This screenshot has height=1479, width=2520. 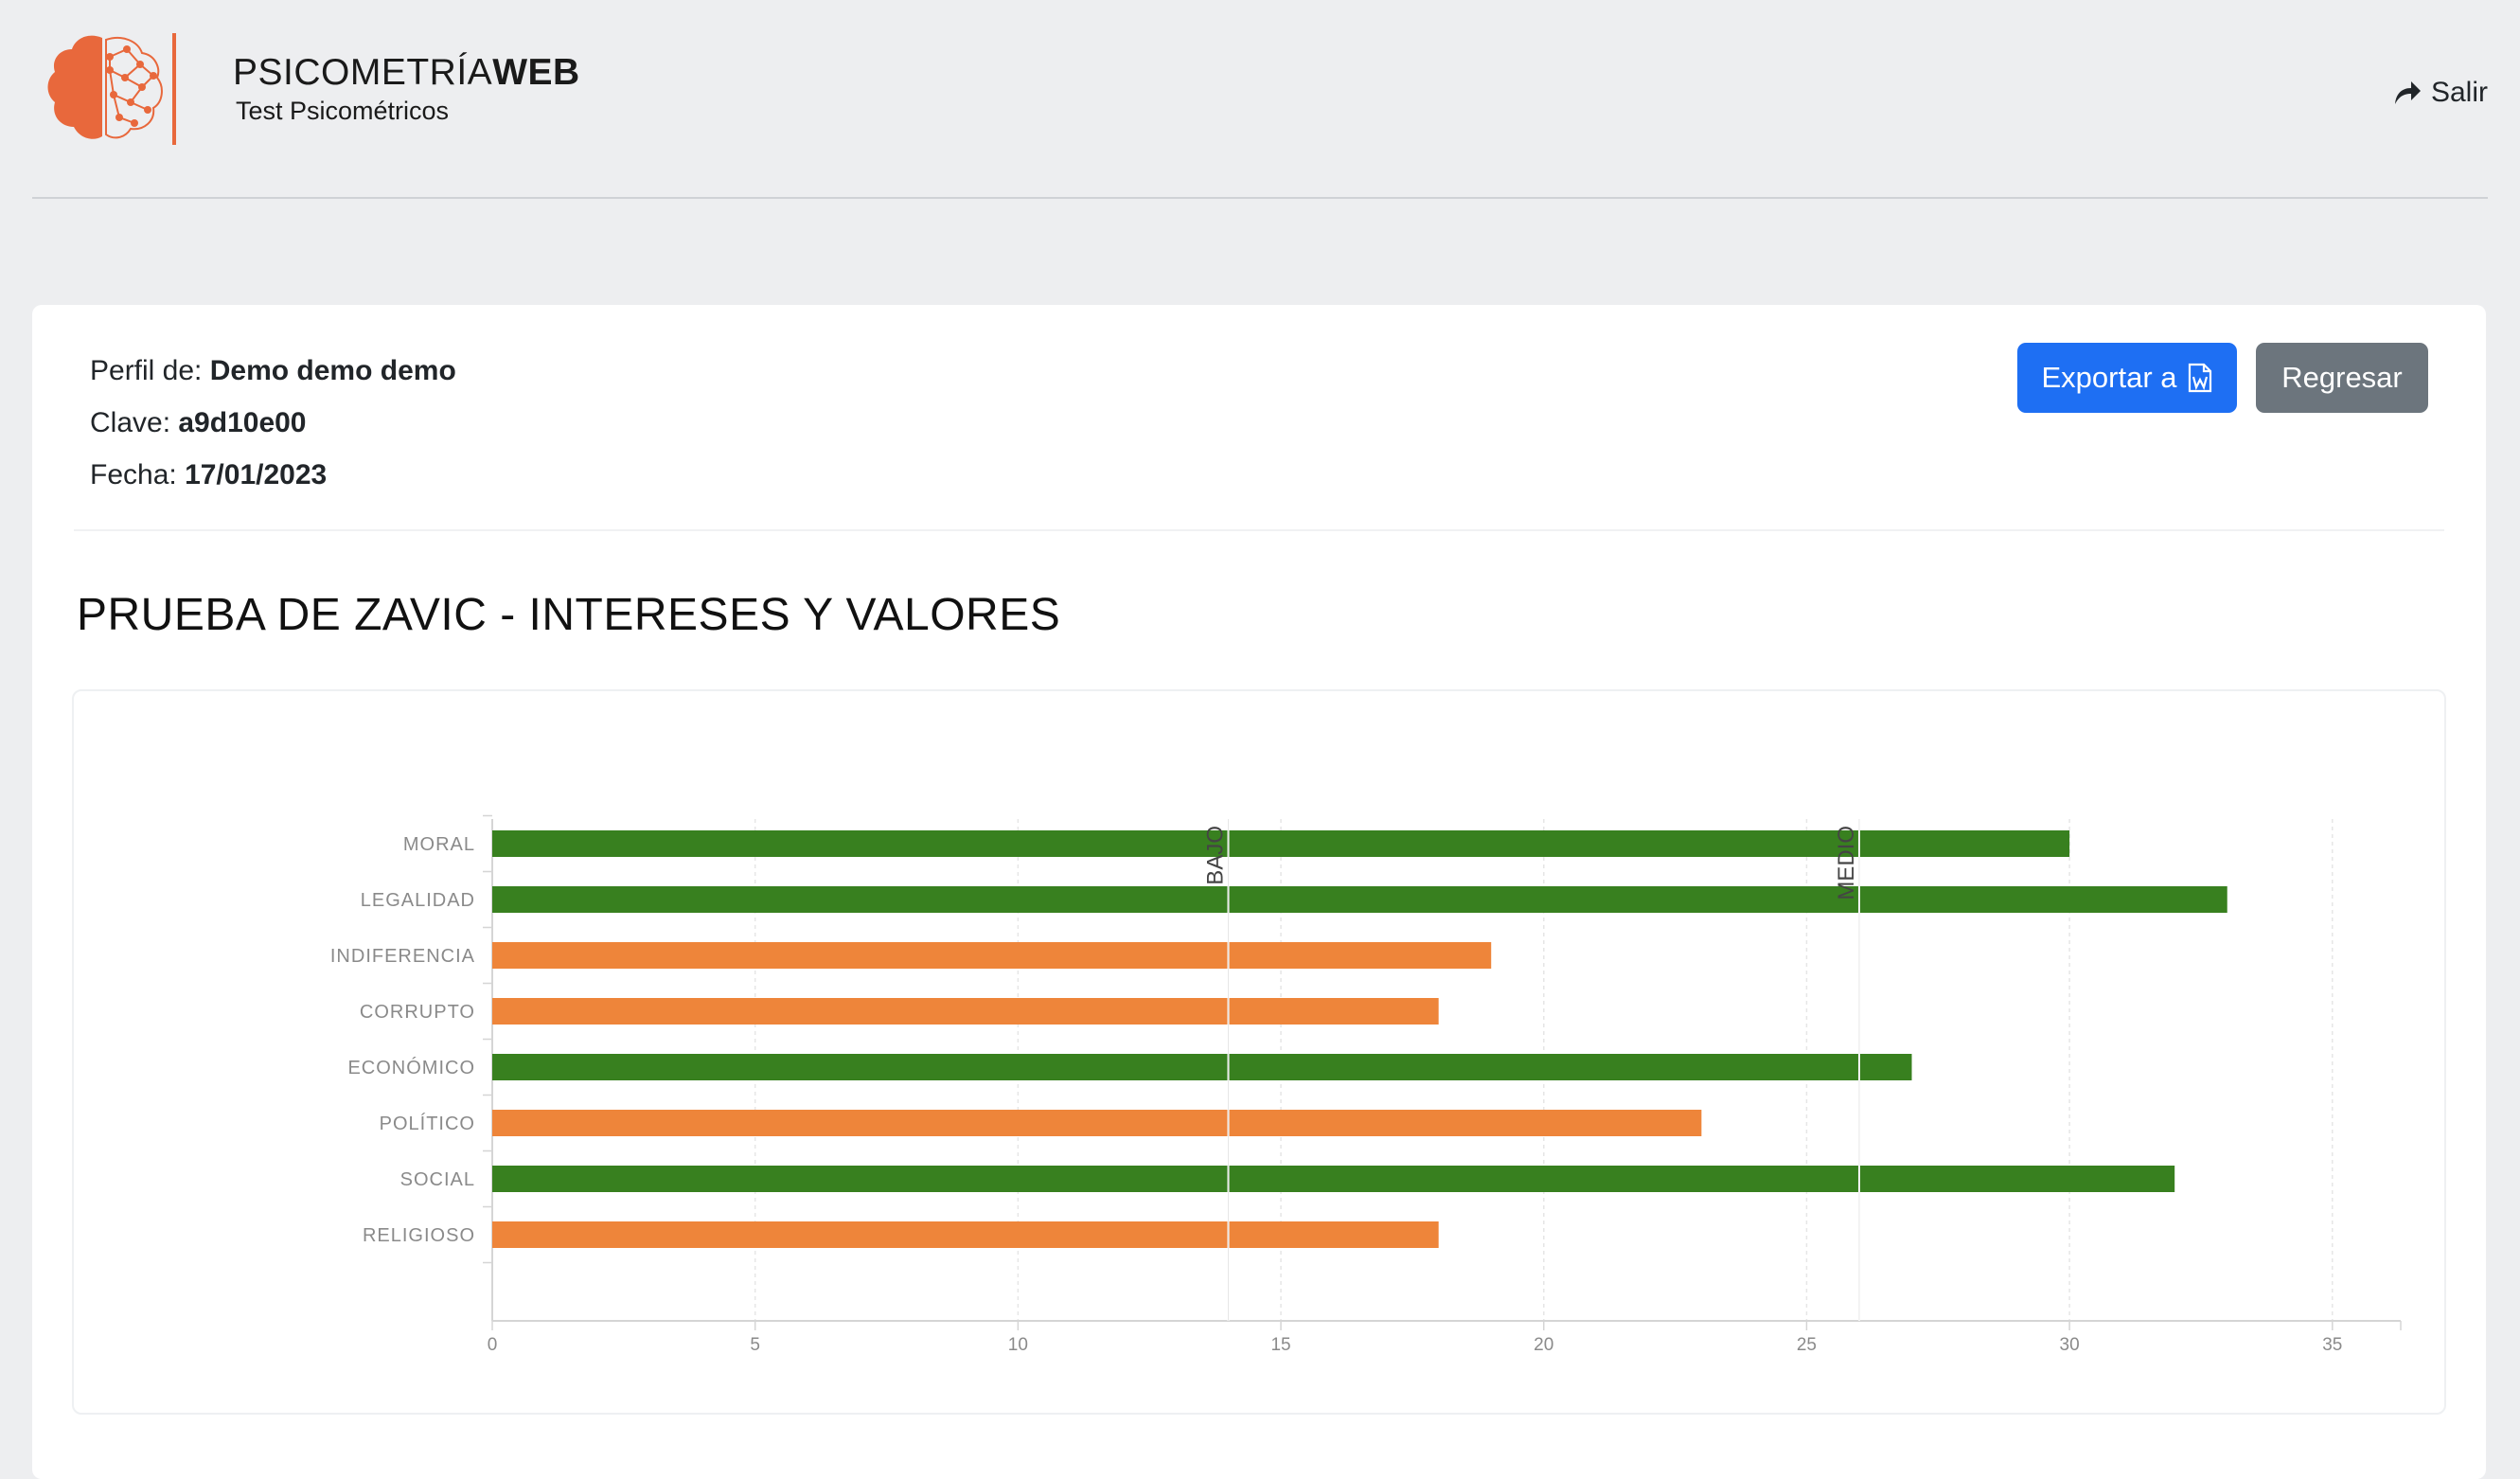 What do you see at coordinates (174, 89) in the screenshot?
I see `logo-divider` at bounding box center [174, 89].